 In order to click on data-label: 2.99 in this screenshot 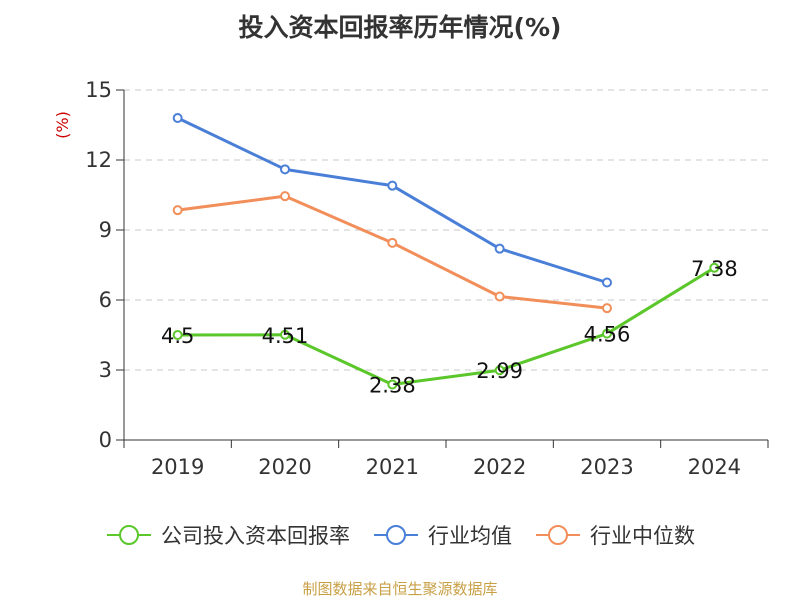, I will do `click(499, 371)`.